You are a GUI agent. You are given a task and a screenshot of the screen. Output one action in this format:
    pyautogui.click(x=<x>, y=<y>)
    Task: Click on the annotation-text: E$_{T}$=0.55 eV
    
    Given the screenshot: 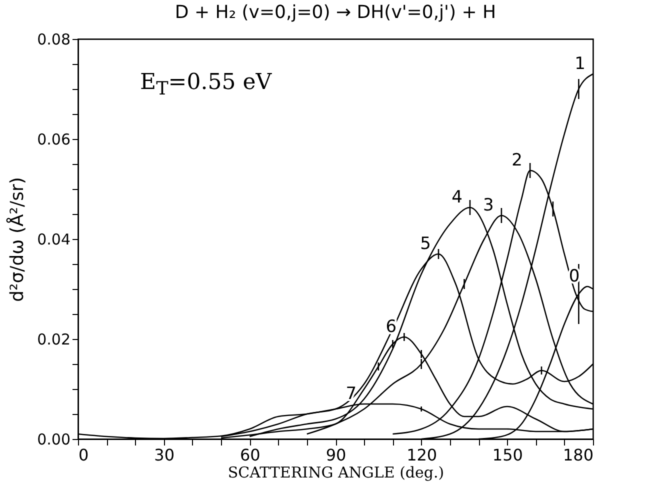 What is the action you would take?
    pyautogui.click(x=206, y=85)
    